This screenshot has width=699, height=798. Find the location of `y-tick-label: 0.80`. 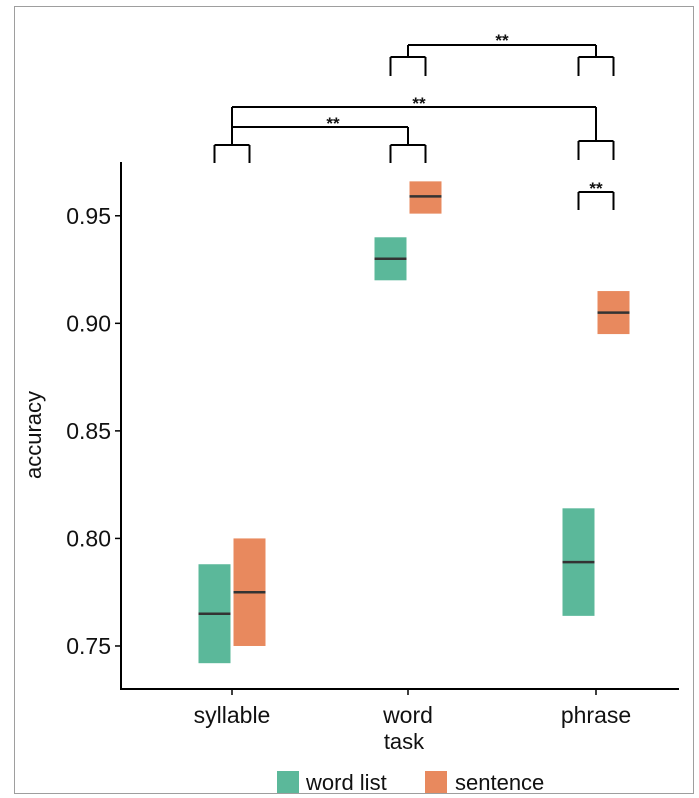

y-tick-label: 0.80 is located at coordinates (88, 538).